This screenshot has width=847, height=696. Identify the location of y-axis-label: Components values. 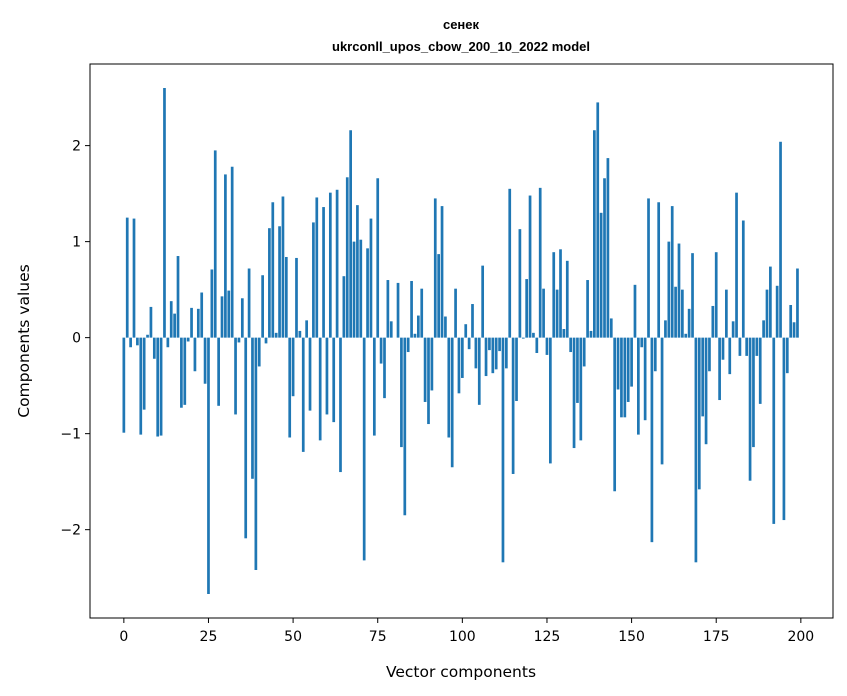
(24, 340).